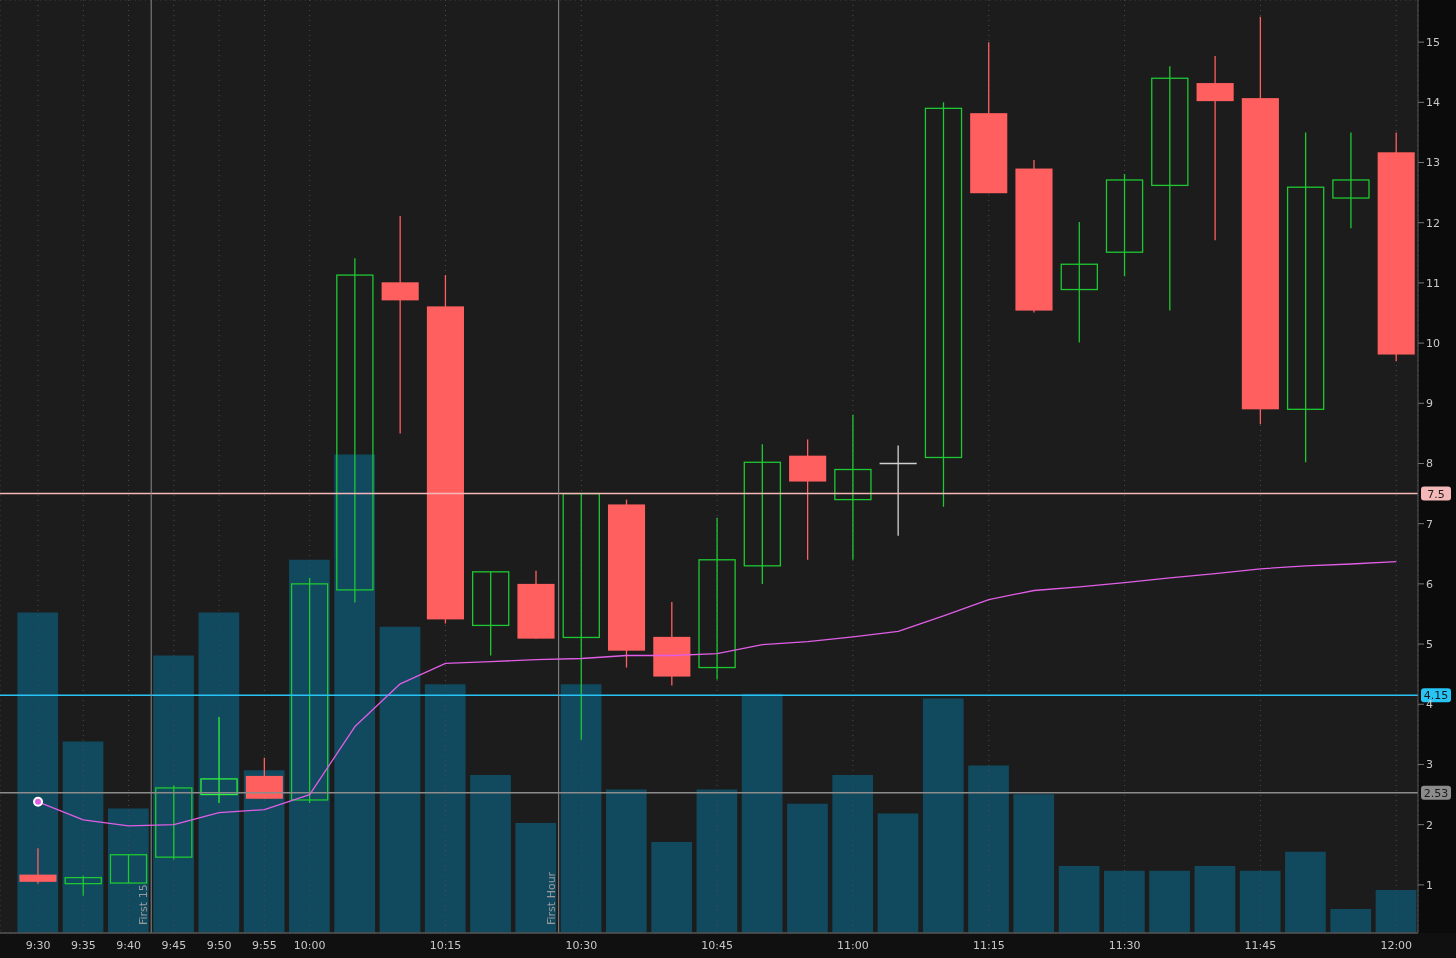 Image resolution: width=1456 pixels, height=958 pixels. I want to click on y-tick-label: 8, so click(1429, 464).